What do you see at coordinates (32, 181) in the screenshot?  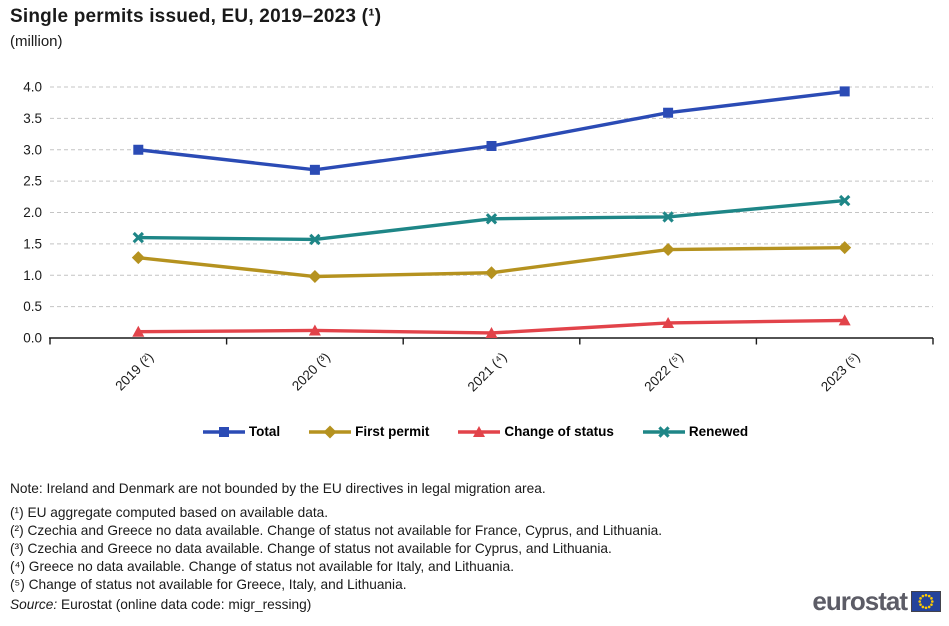 I see `y-tick-label: 2.5` at bounding box center [32, 181].